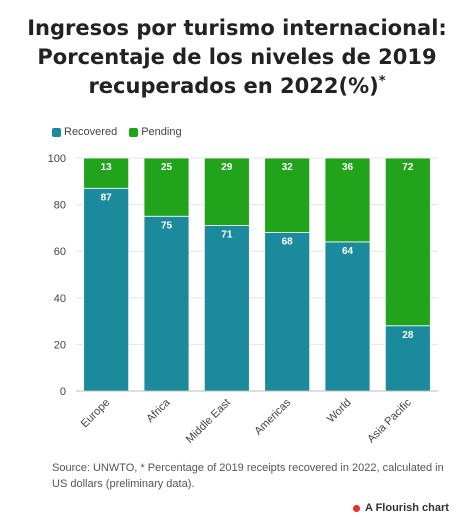 This screenshot has height=529, width=474. Describe the element at coordinates (134, 132) in the screenshot. I see `legend-swatch-pending` at that location.